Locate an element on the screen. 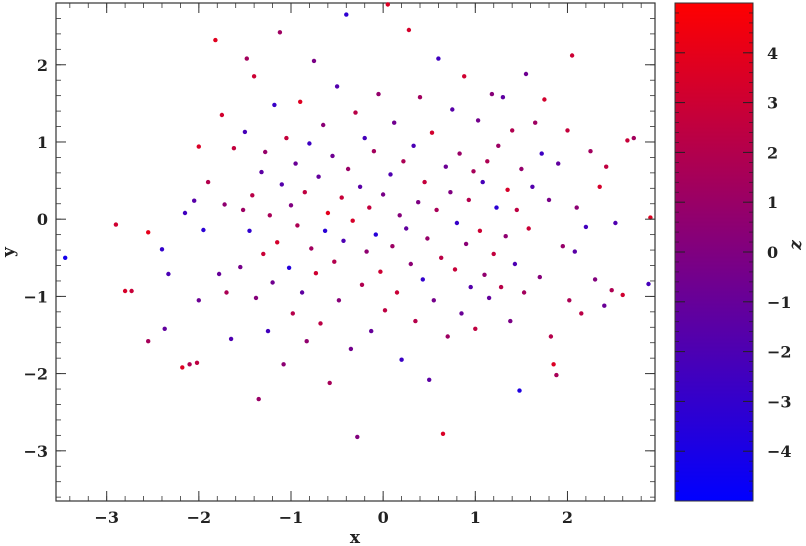 The image size is (806, 546). y-tick-label: −1 is located at coordinates (35, 296).